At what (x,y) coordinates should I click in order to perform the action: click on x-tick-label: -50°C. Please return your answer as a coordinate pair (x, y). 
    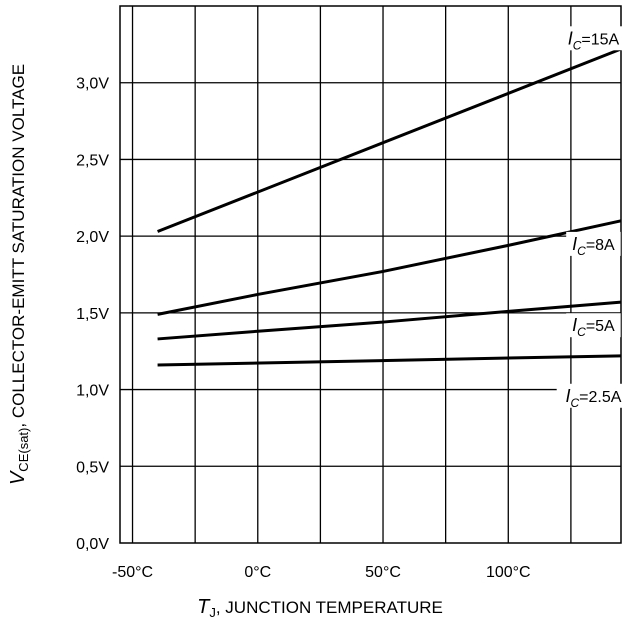
    Looking at the image, I should click on (132, 572).